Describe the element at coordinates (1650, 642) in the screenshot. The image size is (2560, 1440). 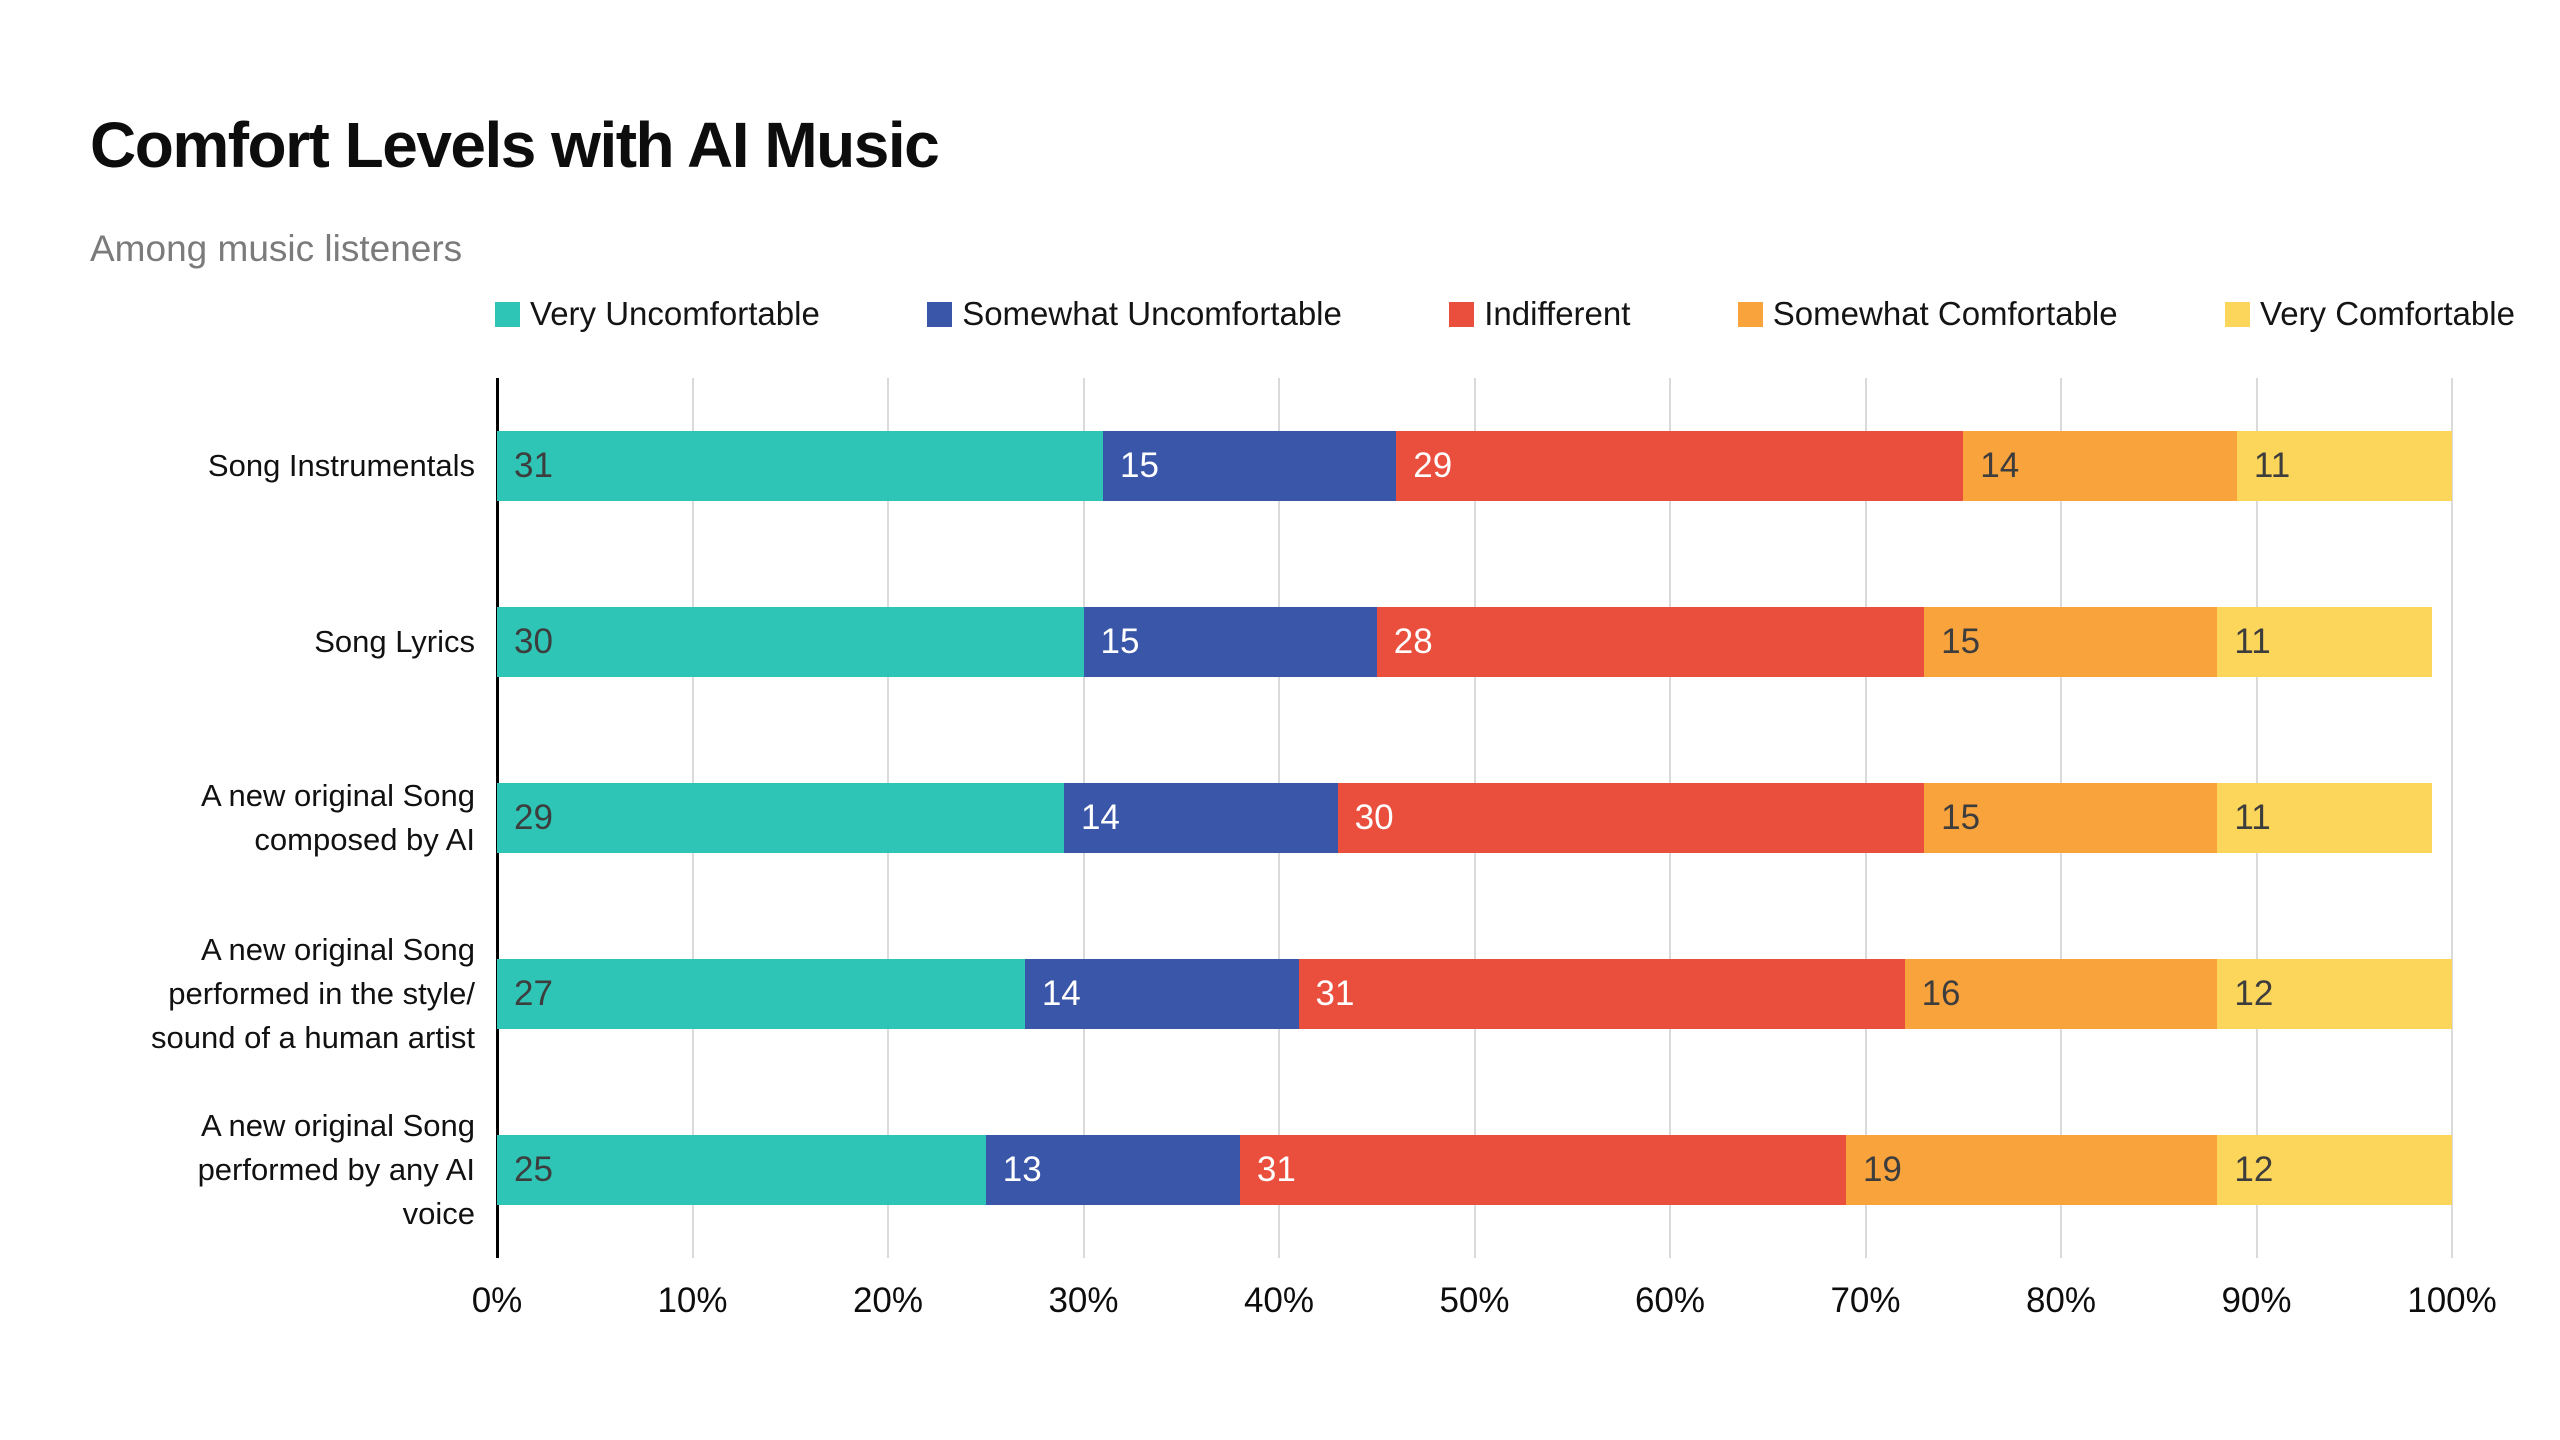
I see `bar-segment-indifferent: 28` at that location.